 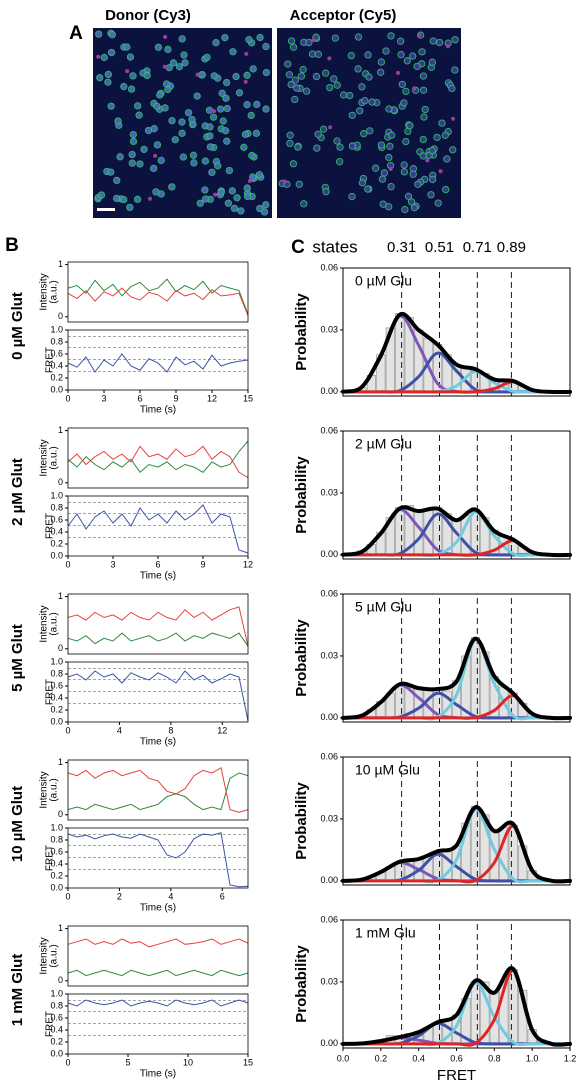 What do you see at coordinates (456, 1006) in the screenshot?
I see `fit-line` at bounding box center [456, 1006].